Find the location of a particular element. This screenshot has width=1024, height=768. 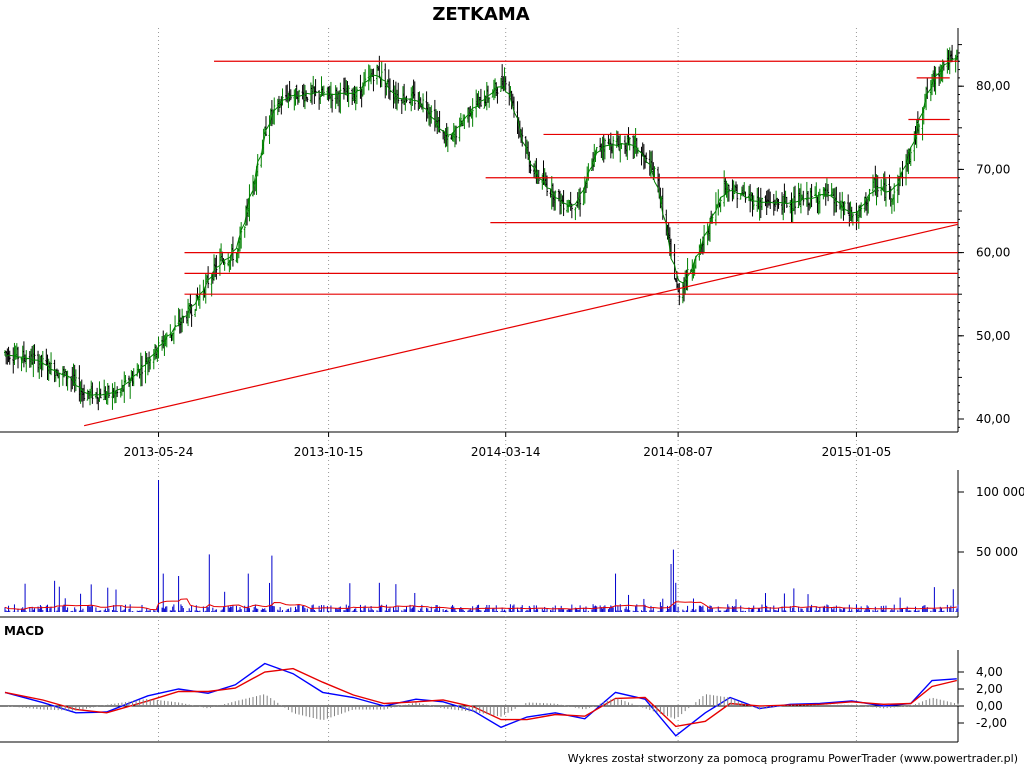

x-tick-label: 2014-03-14 is located at coordinates (506, 452).